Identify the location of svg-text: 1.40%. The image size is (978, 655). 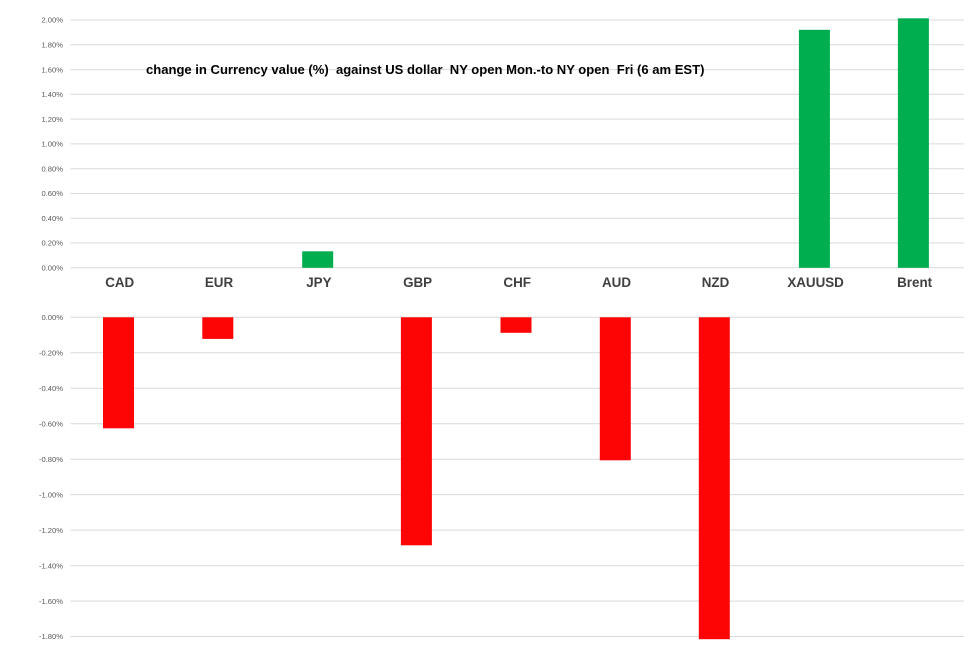
(52, 94).